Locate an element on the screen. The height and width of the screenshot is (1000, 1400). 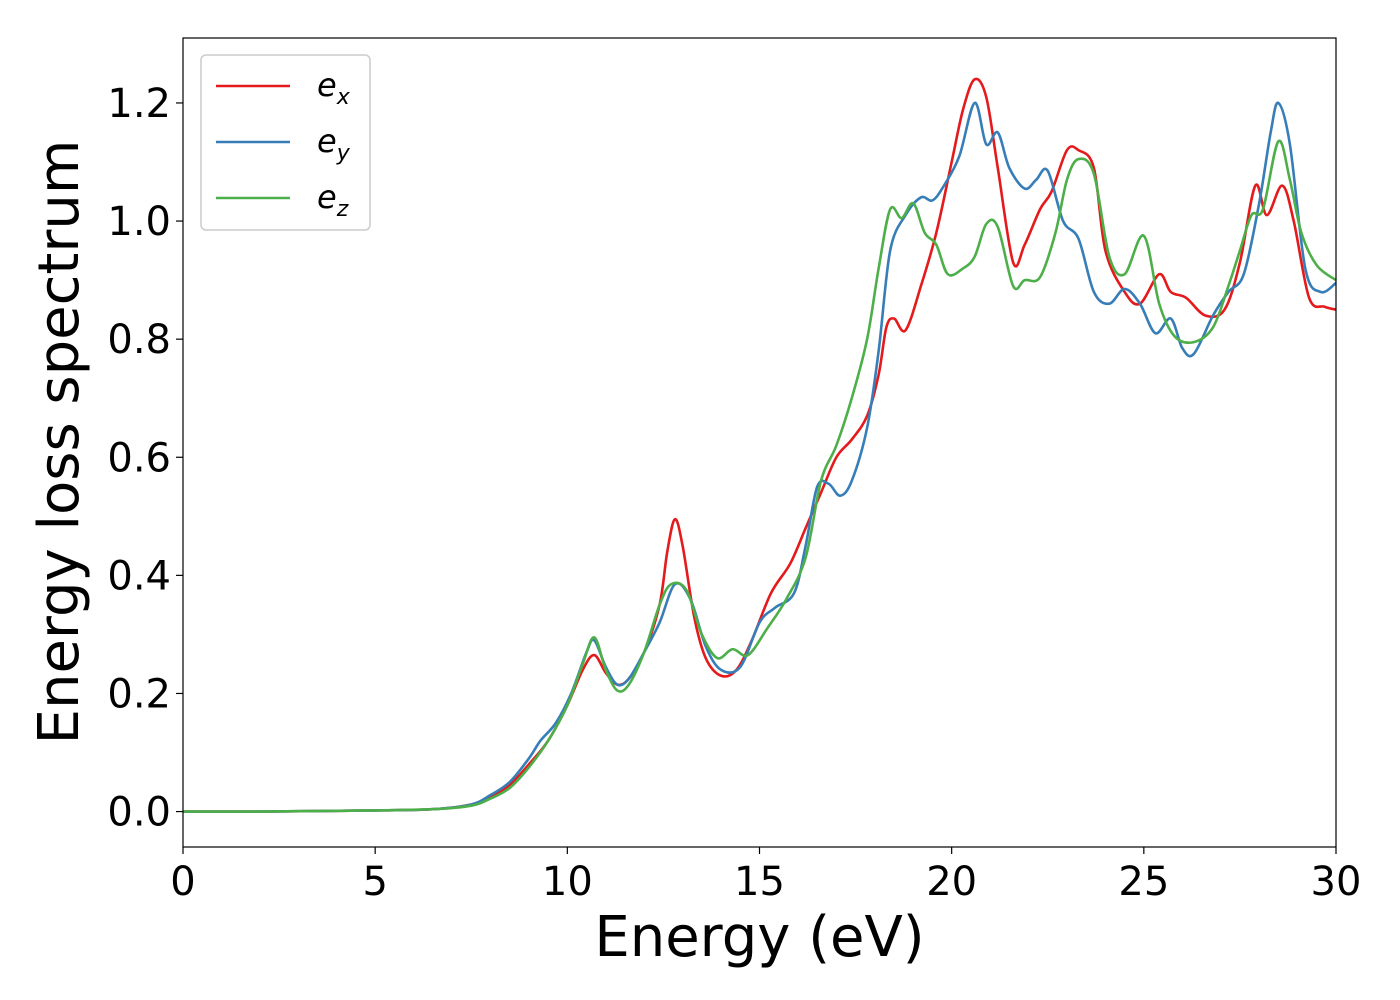
y-axis: 0.0 0.2 0.4 0.6 0.8 1.0 1.2 is located at coordinates (145, 458).